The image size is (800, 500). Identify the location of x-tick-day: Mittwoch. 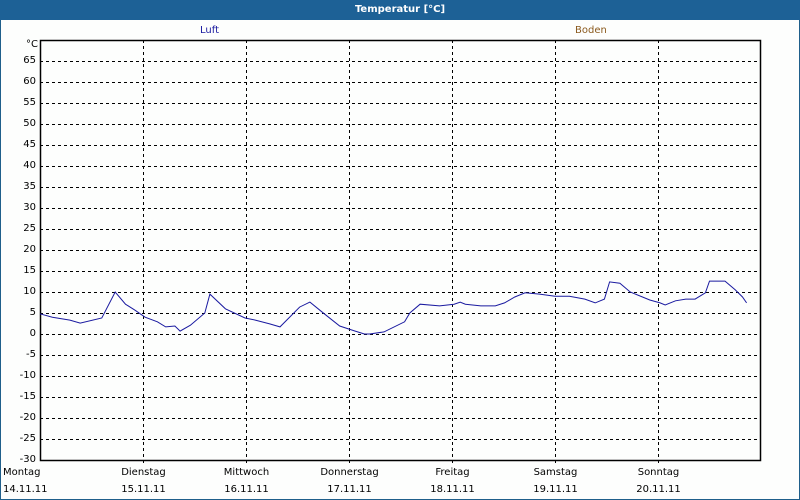
(246, 472).